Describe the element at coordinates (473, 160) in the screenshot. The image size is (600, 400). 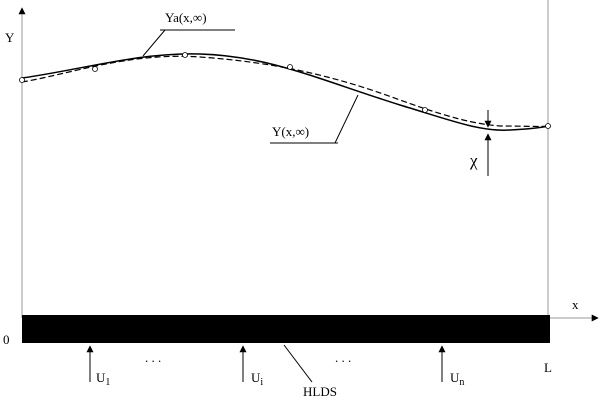
I see `error-label: χ` at that location.